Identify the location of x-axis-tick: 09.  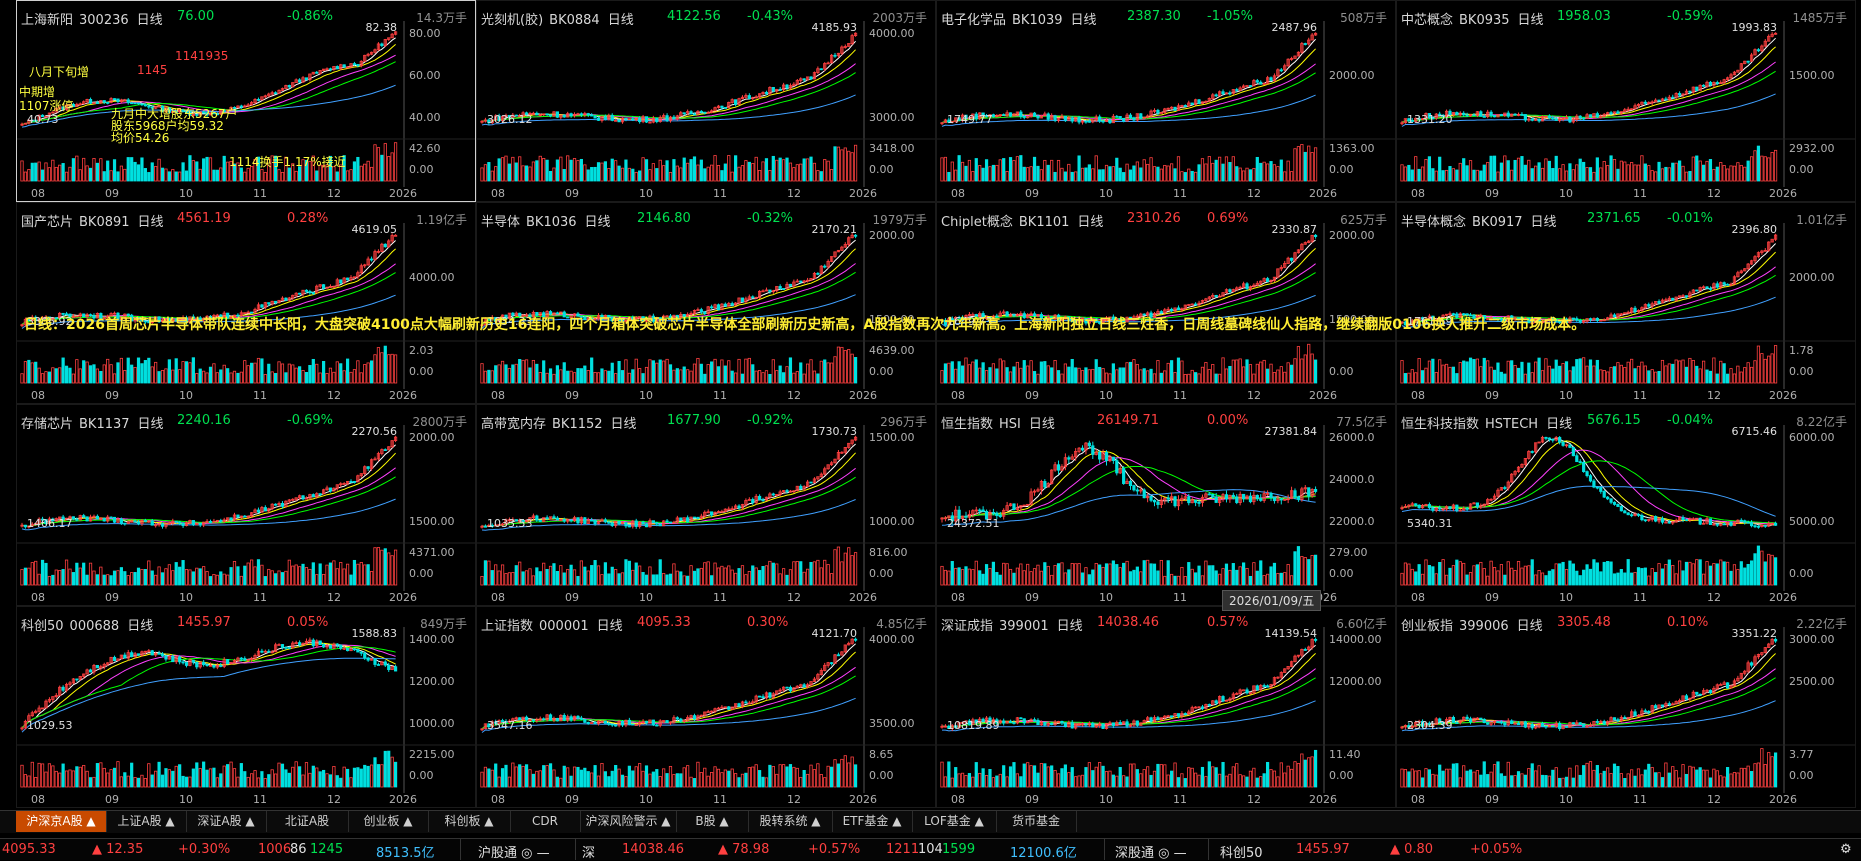
(112, 597).